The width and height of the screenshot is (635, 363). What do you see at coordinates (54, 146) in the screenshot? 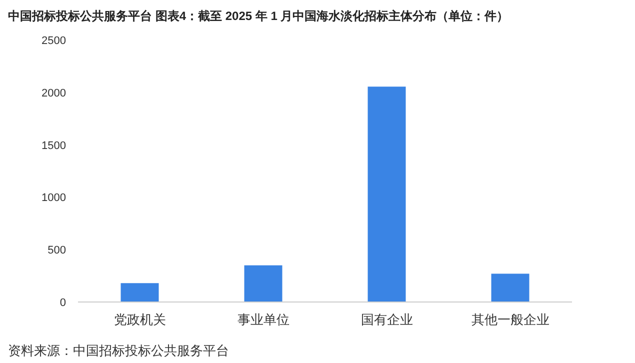
I see `y-tick-label: 1500` at bounding box center [54, 146].